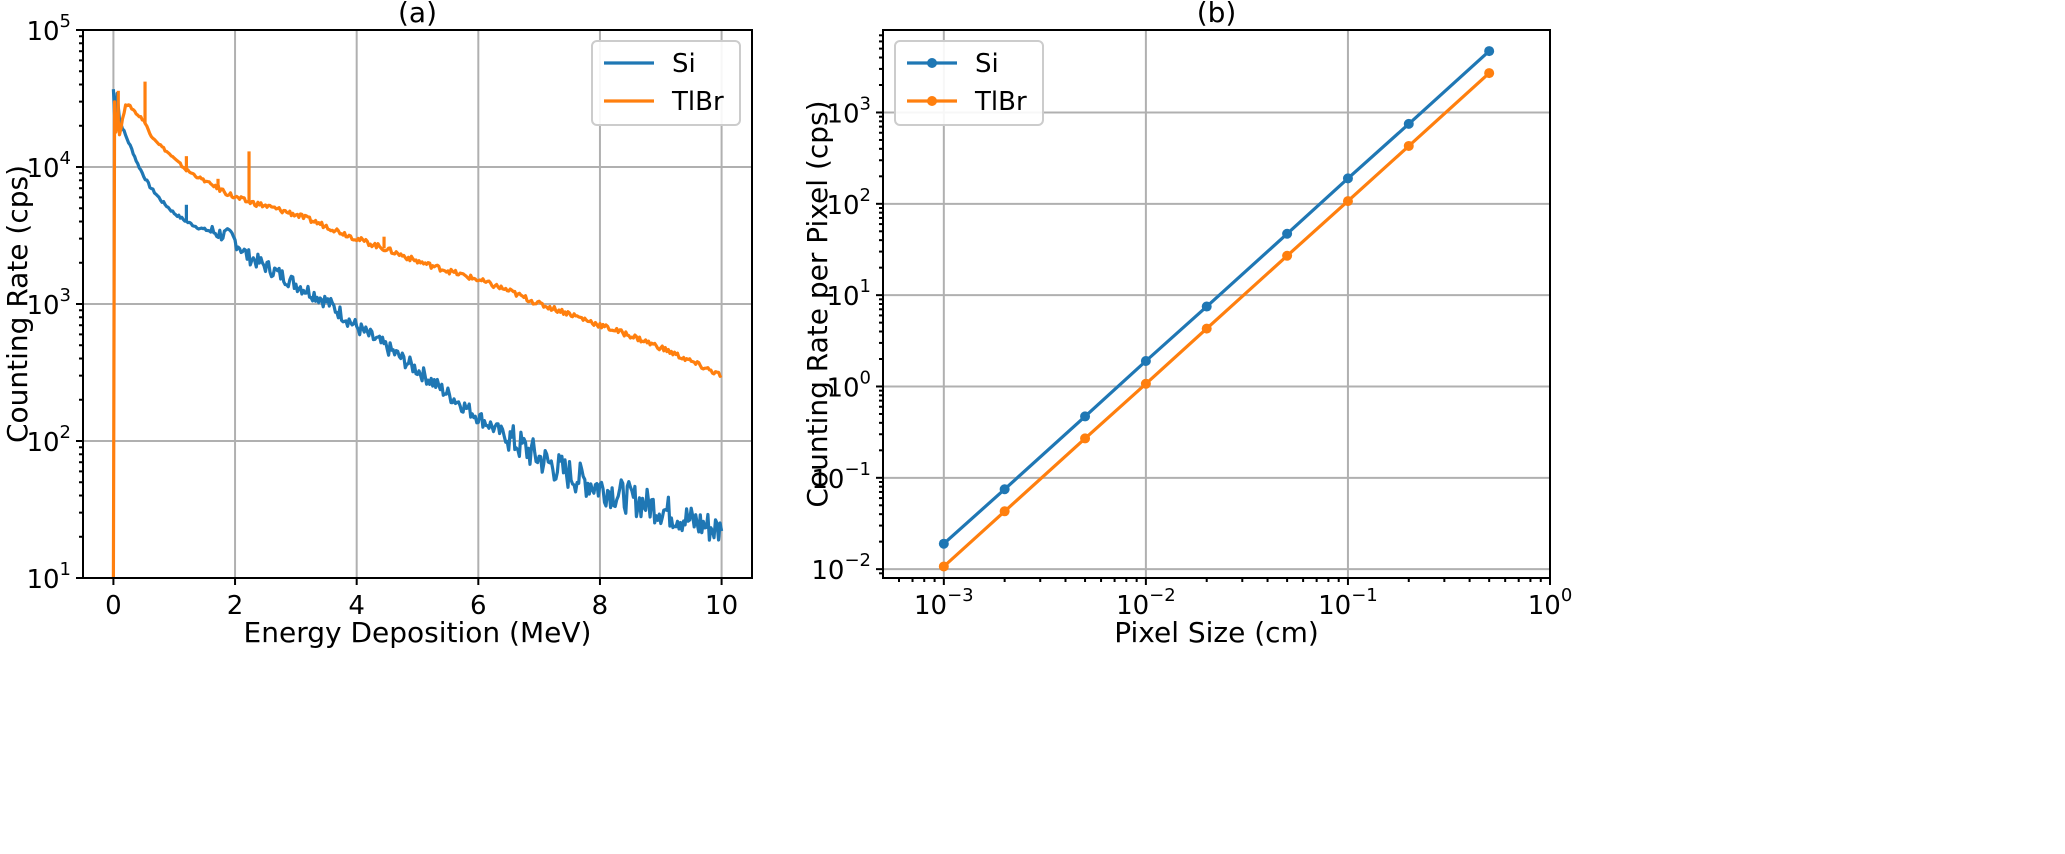 The image size is (2065, 854). Describe the element at coordinates (932, 101) in the screenshot. I see `legend-marker-tlbr` at that location.